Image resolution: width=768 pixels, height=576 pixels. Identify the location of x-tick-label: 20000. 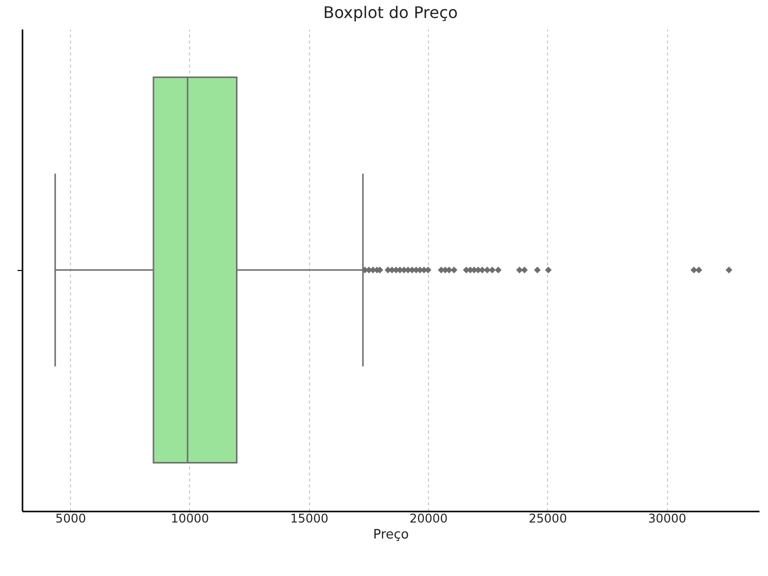
(428, 519).